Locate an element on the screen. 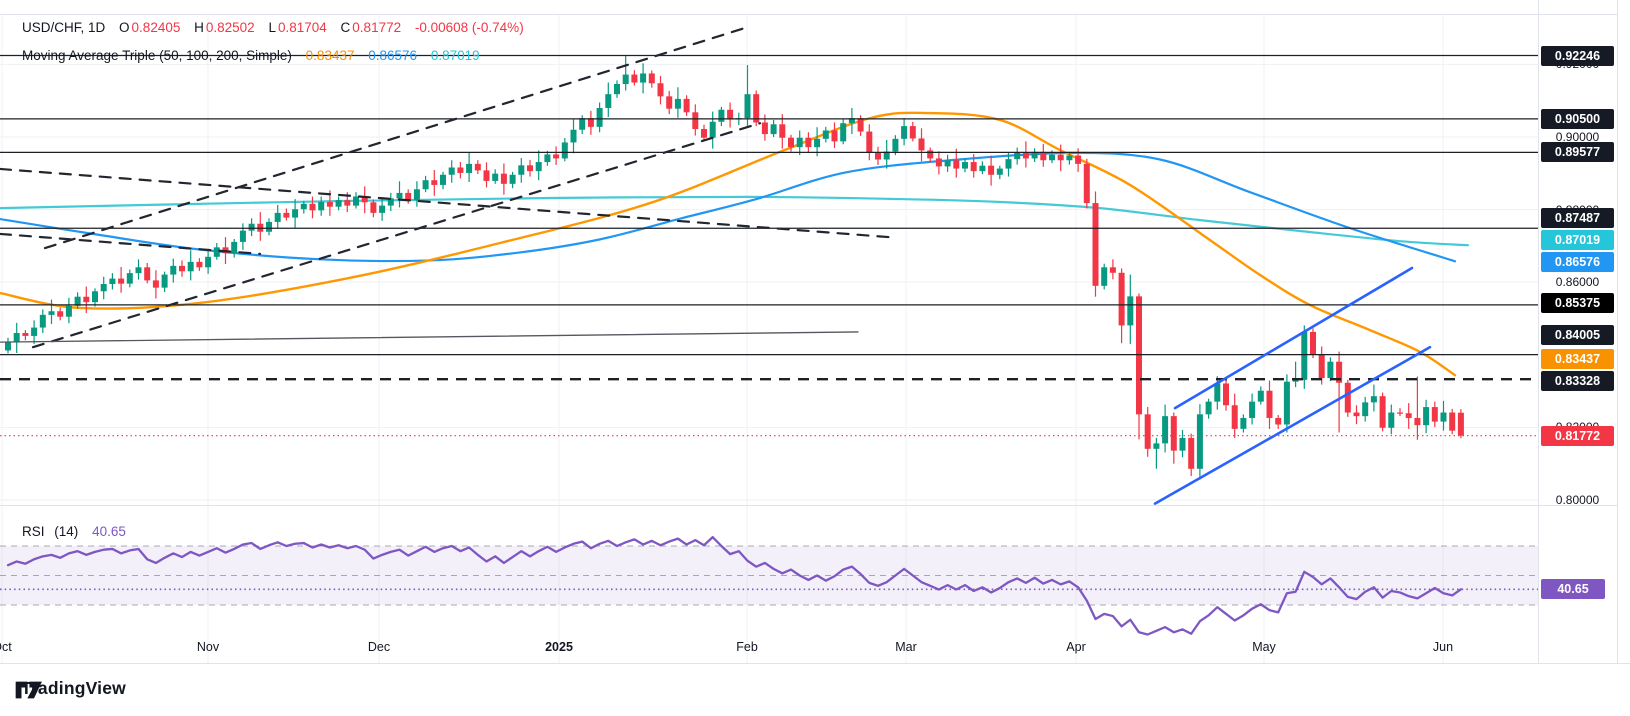 The height and width of the screenshot is (716, 1630). price-badge-0.89577: 0.89577 is located at coordinates (1577, 152).